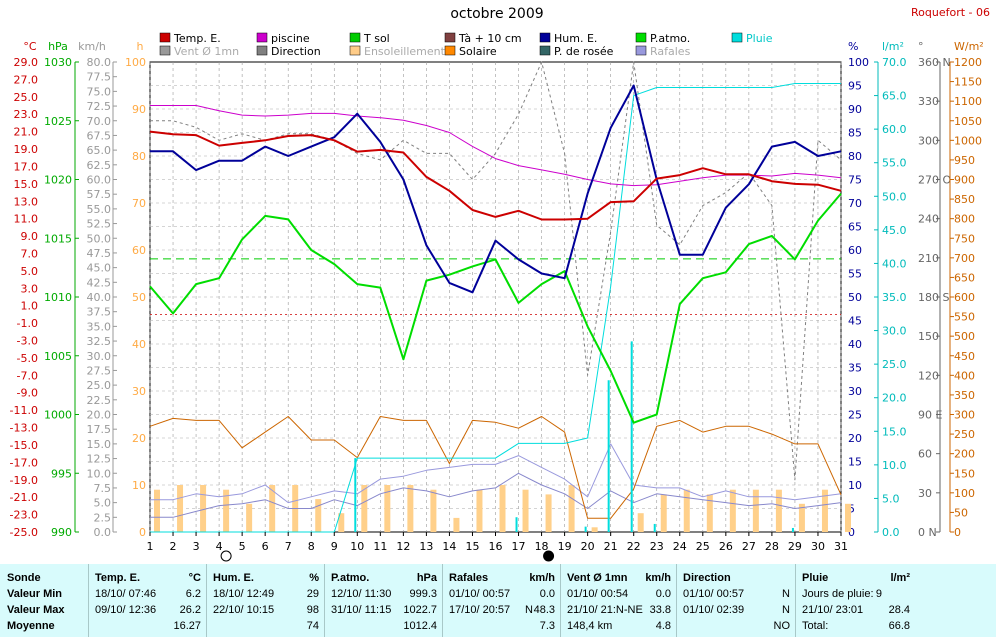 Image resolution: width=996 pixels, height=637 pixels. I want to click on axis-tick-label: 150, so click(964, 473).